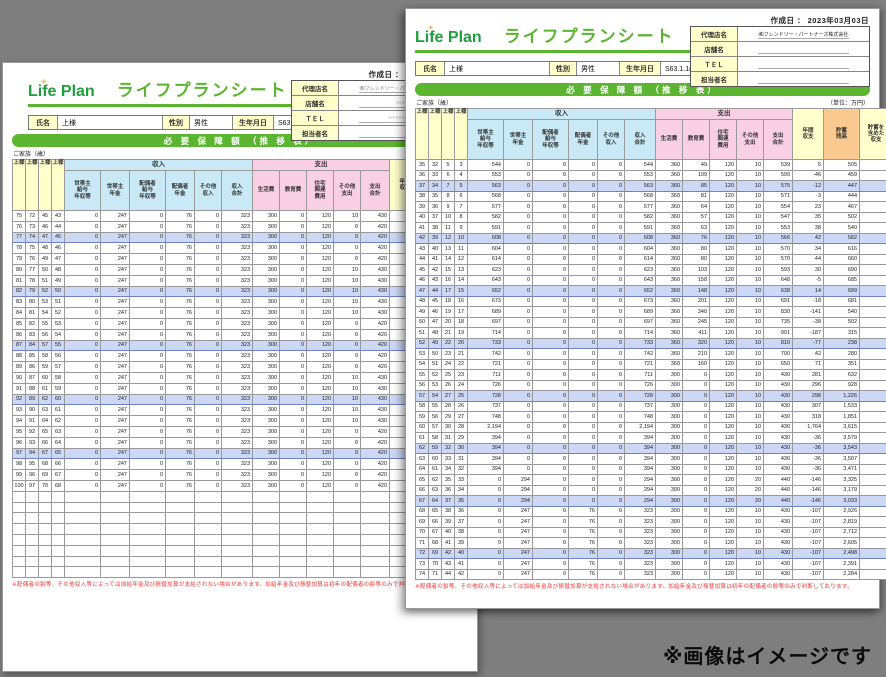  Describe the element at coordinates (422, 291) in the screenshot. I see `table-cell: 47` at that location.